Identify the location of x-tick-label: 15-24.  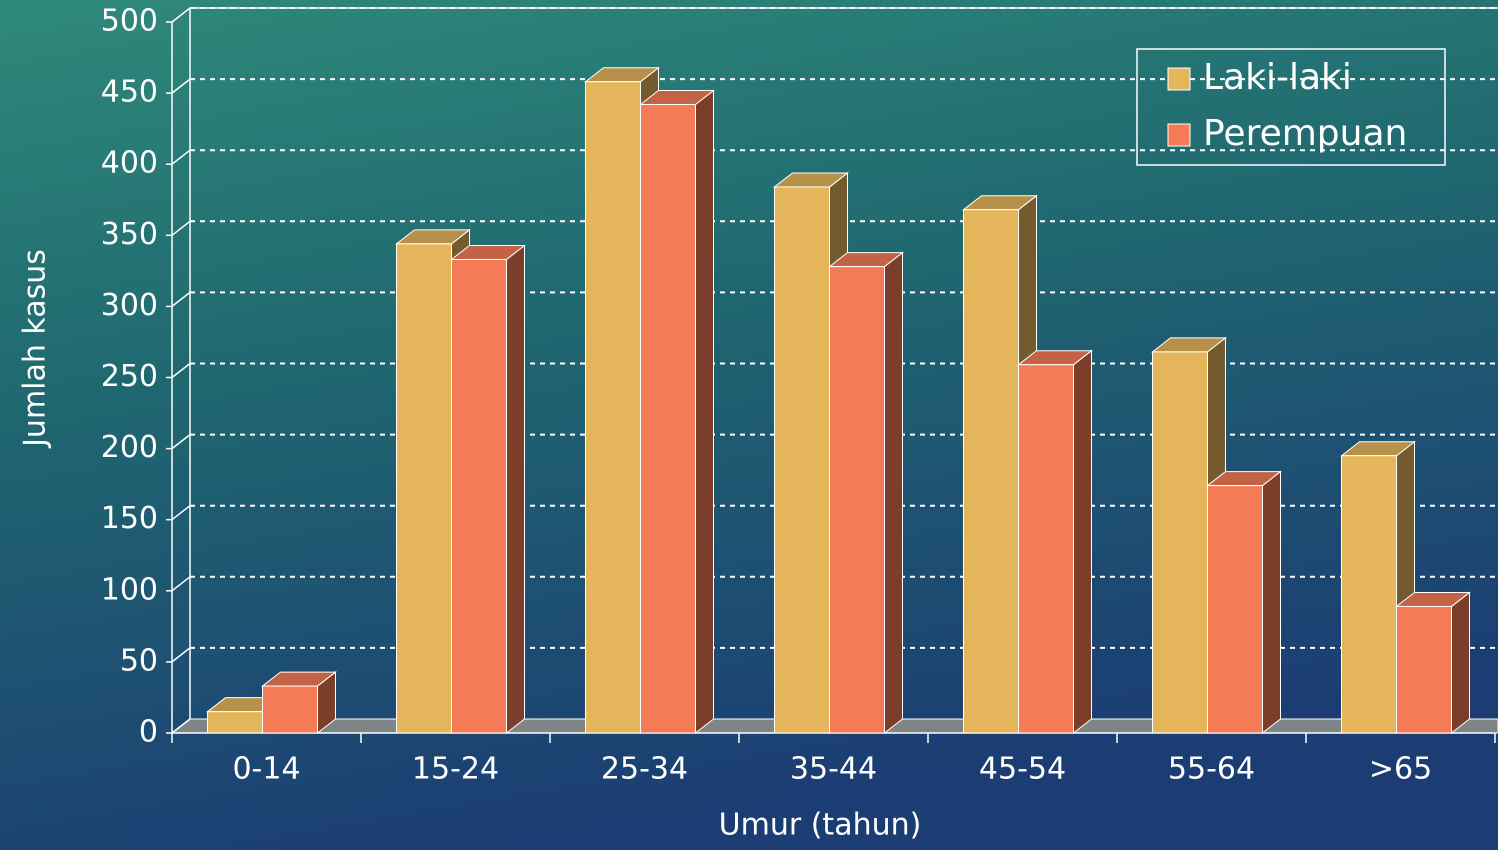
(455, 769).